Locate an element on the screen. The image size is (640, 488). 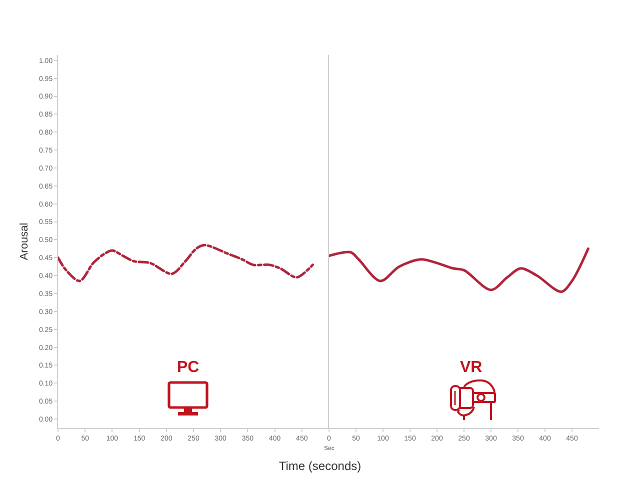
y-axis-title: Arousal is located at coordinates (24, 241).